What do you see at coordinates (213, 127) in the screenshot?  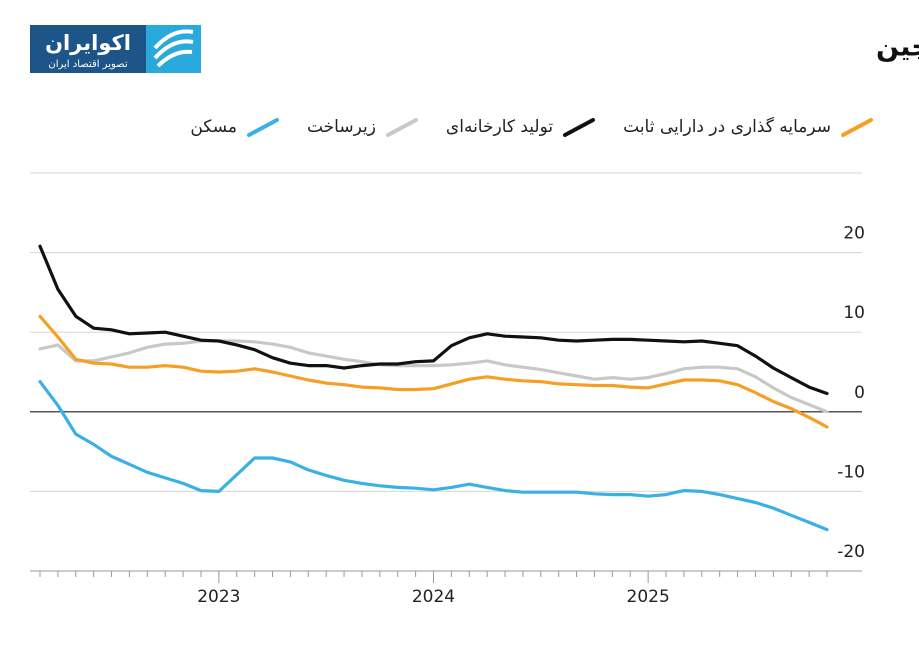 I see `legend-label: مسکن` at bounding box center [213, 127].